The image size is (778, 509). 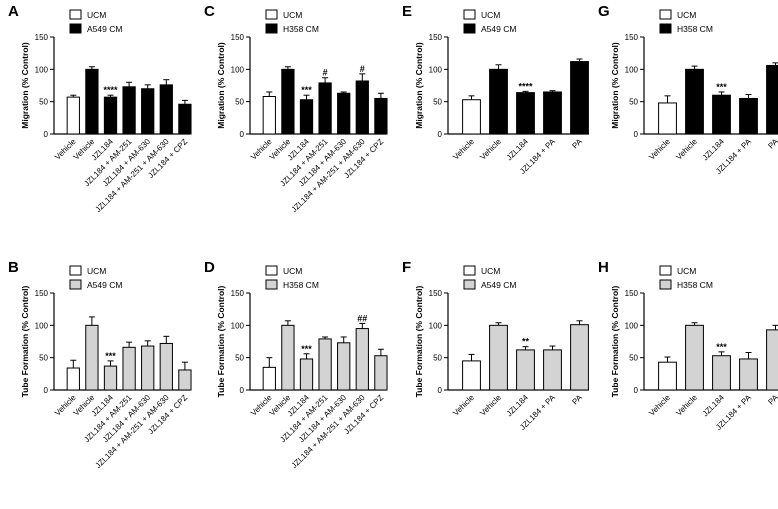 I want to click on x-tick-label: PA, so click(x=772, y=144).